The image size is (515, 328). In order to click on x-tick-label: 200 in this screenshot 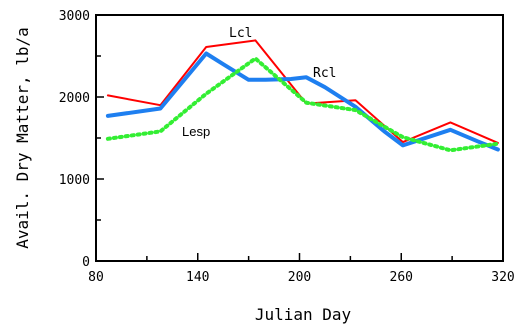, I will do `click(299, 277)`.